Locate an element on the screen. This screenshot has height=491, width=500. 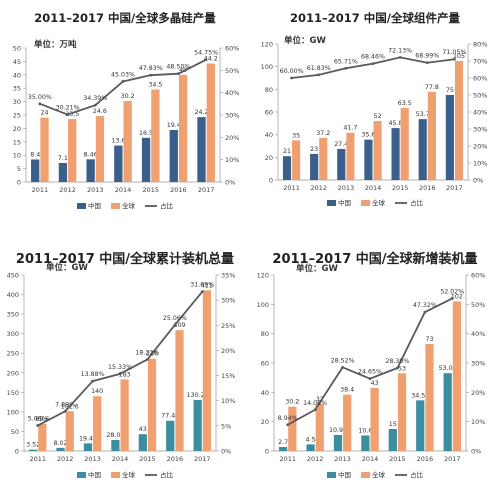
legend-swatch-china is located at coordinates (331, 475).